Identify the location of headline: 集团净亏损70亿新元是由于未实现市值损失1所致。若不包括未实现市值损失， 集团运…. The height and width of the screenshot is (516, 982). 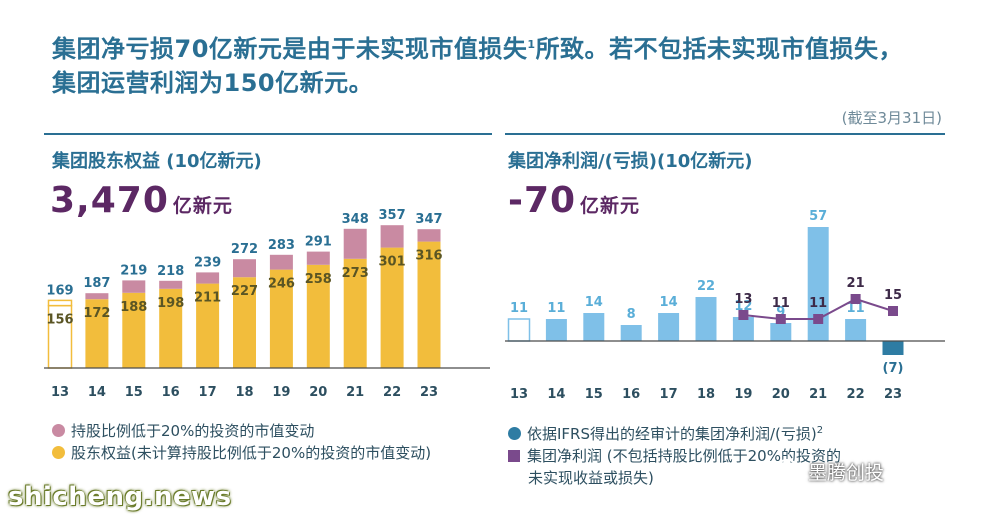
(502, 64).